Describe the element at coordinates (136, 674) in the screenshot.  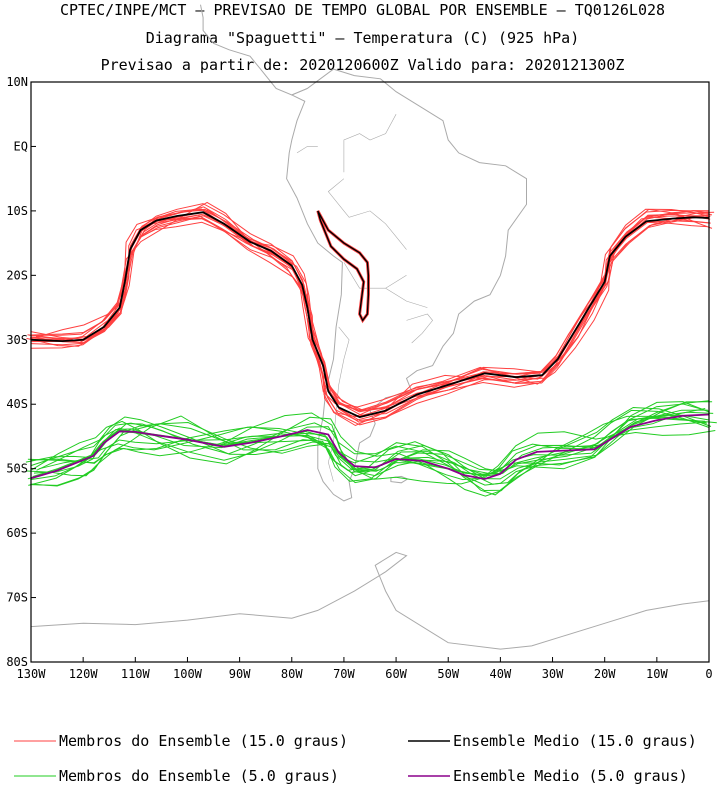
I see `lon-tick-label: 110W` at that location.